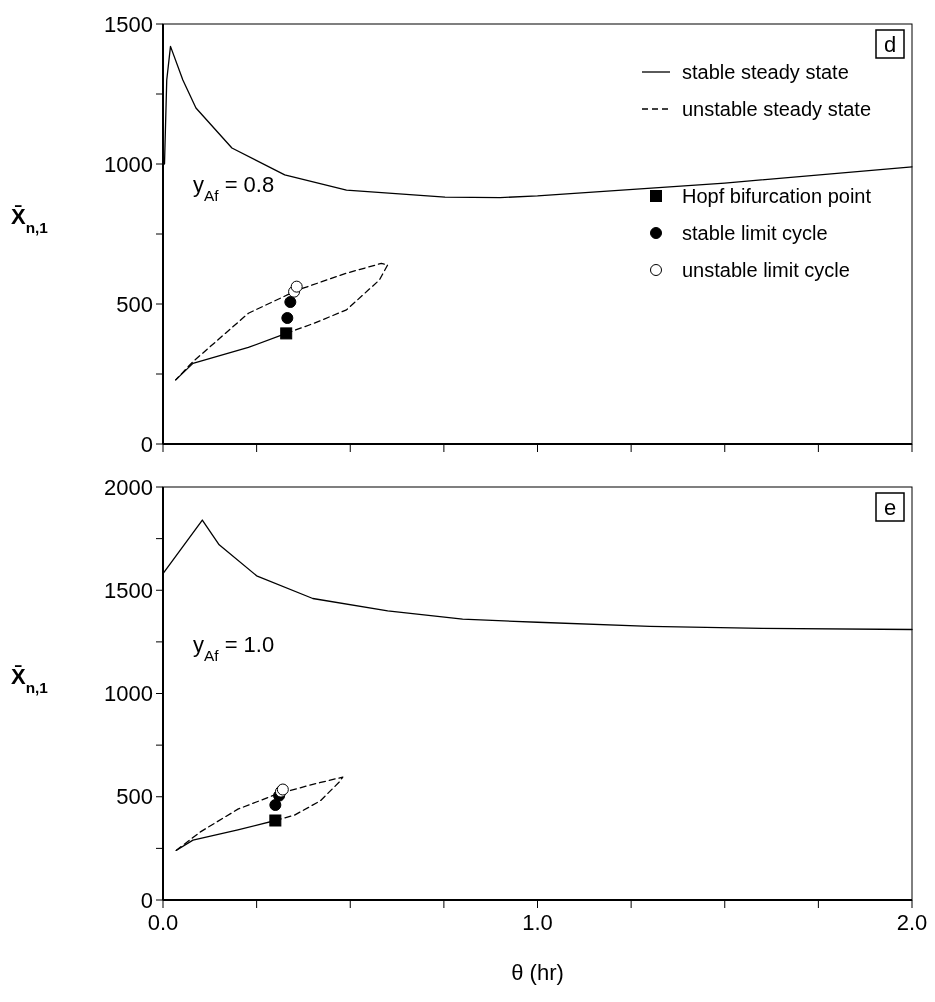  I want to click on legend-label: unstable limit cycle, so click(766, 270).